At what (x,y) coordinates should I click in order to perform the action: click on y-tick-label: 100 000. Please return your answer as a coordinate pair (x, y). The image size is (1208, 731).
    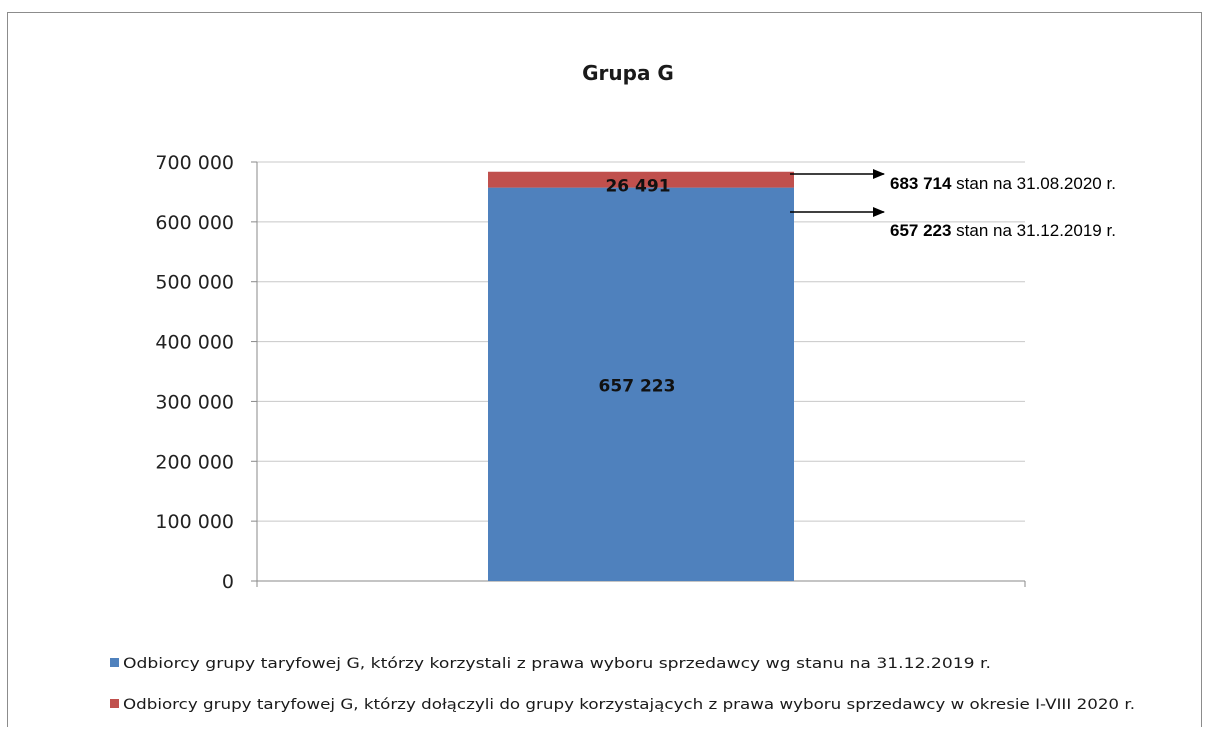
    Looking at the image, I should click on (194, 522).